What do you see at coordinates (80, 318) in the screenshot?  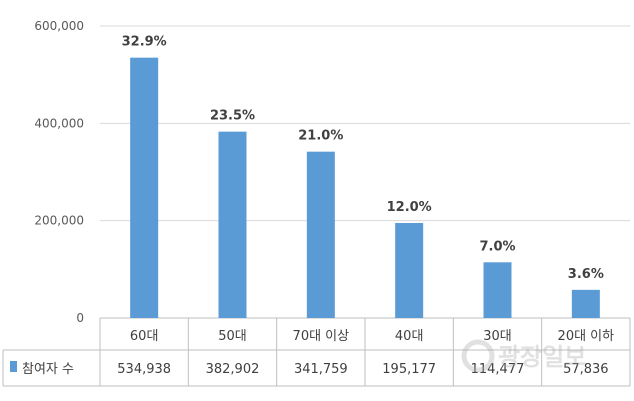 I see `y-tick-label: 0` at bounding box center [80, 318].